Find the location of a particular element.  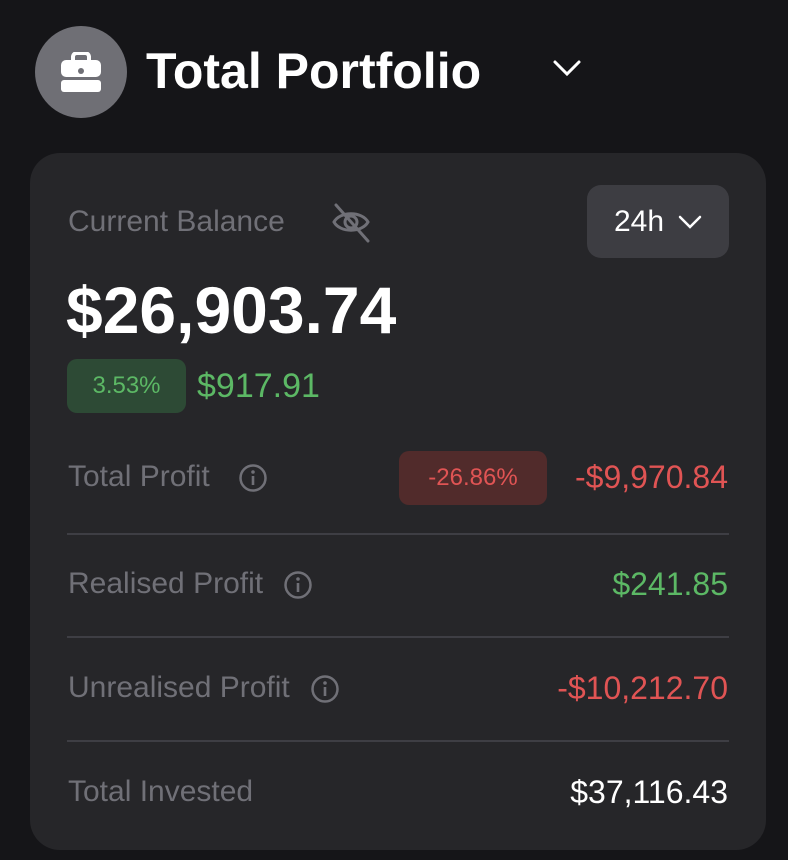

page-title: Total Portfolio is located at coordinates (314, 71).